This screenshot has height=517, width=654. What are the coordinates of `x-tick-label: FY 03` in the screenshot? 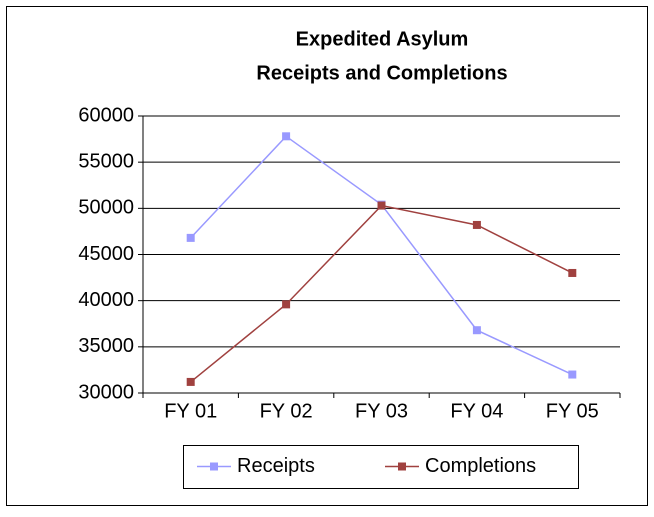 It's located at (381, 411).